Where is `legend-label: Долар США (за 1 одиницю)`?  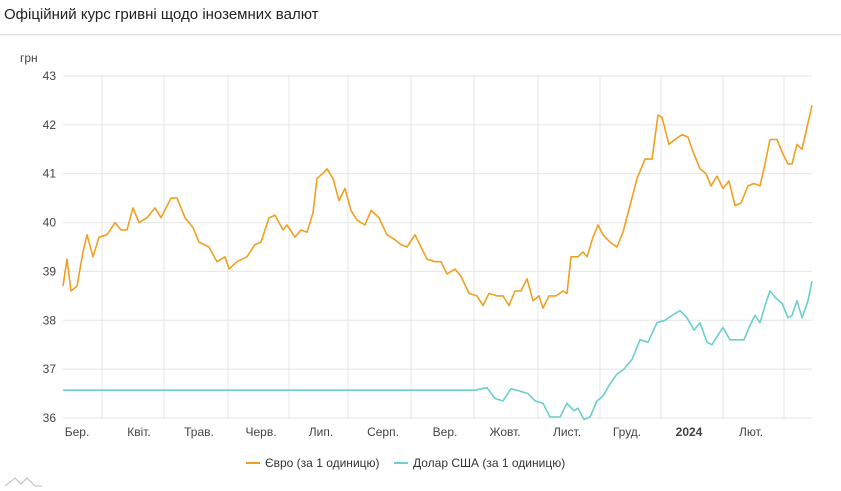 legend-label: Долар США (за 1 одиницю) is located at coordinates (489, 463).